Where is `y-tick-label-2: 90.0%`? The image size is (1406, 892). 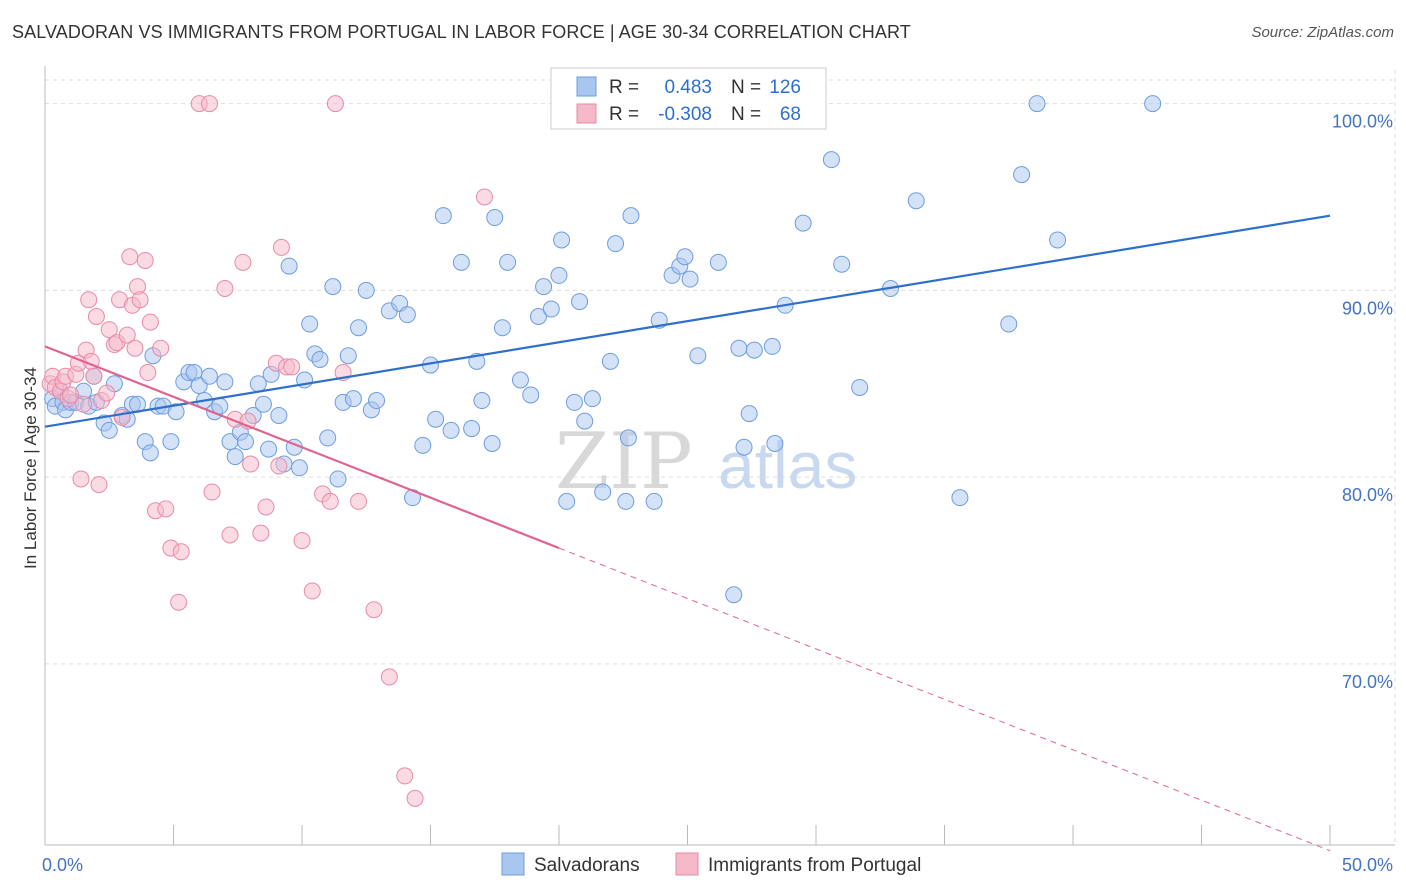 y-tick-label-2: 90.0% is located at coordinates (1367, 308).